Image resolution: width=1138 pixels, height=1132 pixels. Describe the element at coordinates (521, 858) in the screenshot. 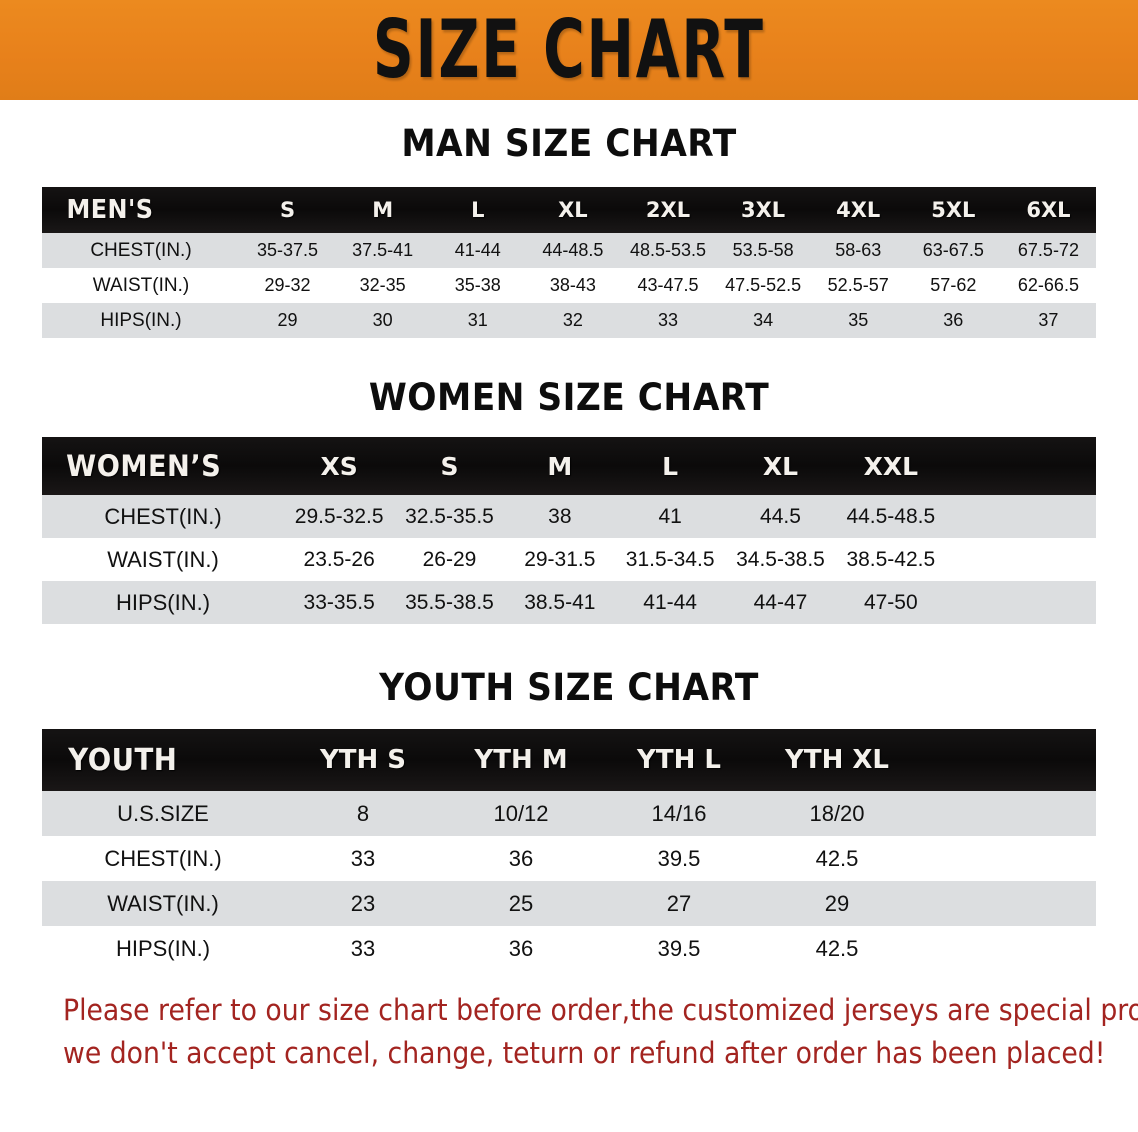

I see `youth-chest-m: 36` at that location.